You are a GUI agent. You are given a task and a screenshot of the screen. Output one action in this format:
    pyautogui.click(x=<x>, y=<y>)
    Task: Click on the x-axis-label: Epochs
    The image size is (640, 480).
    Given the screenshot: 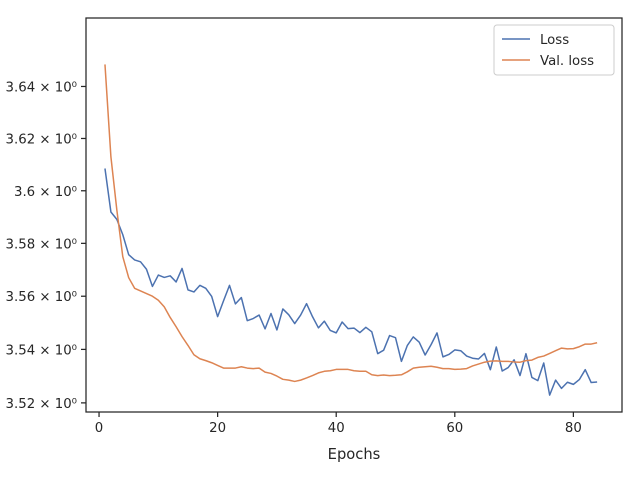 What is the action you would take?
    pyautogui.click(x=354, y=454)
    